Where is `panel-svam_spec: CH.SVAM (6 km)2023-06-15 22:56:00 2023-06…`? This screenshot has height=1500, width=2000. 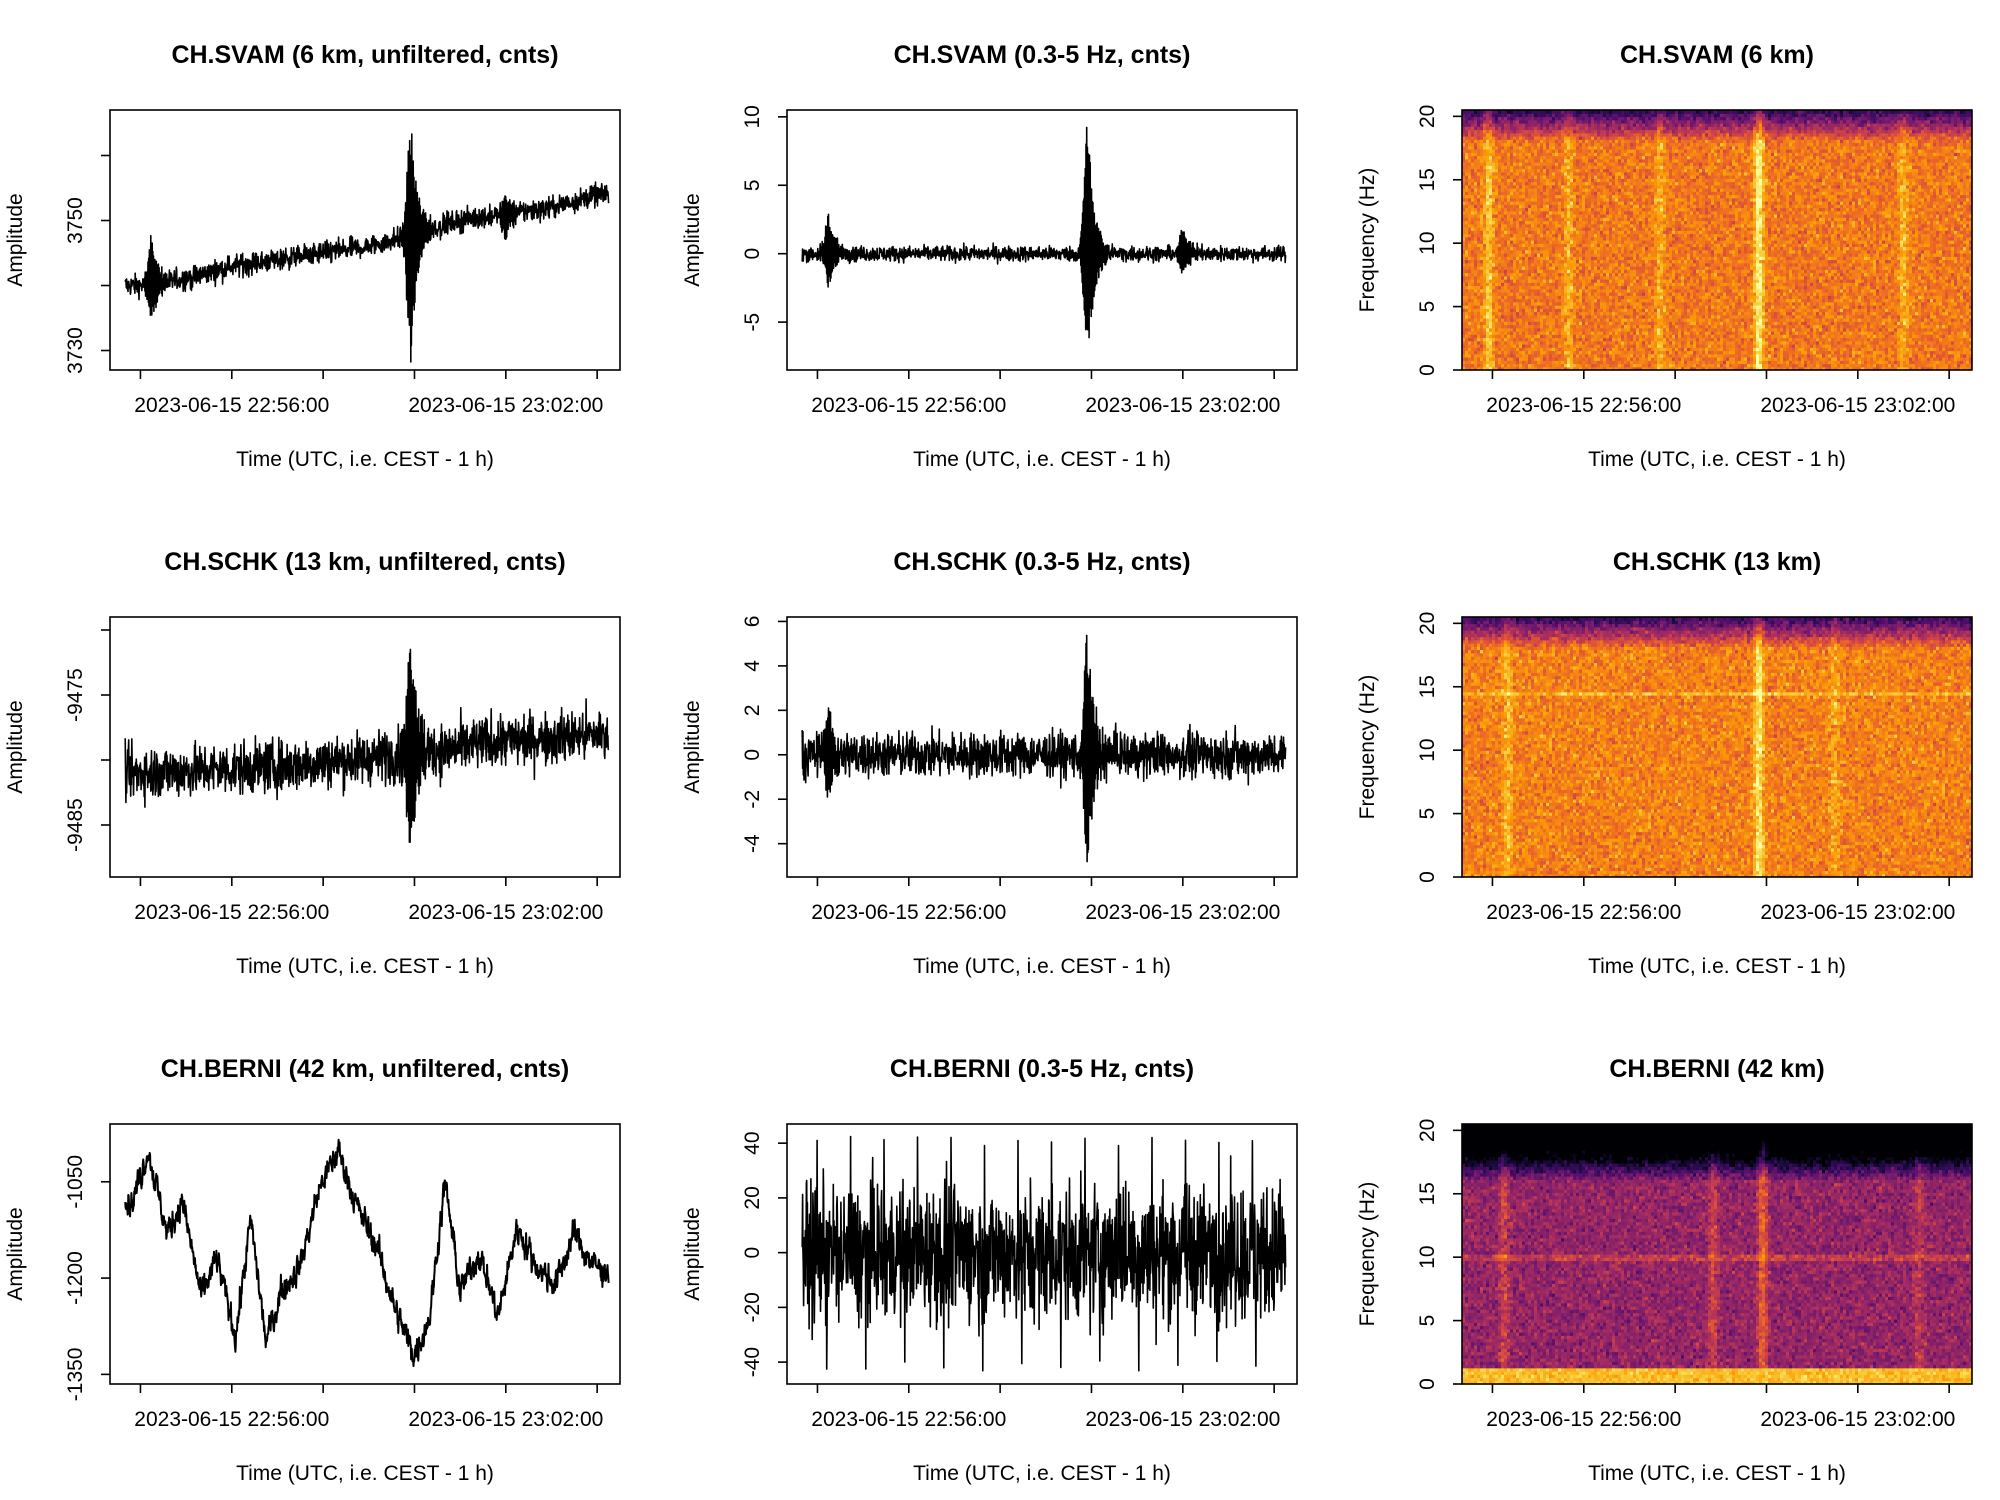 panel-svam_spec: CH.SVAM (6 km)2023-06-15 22:56:00 2023-06… is located at coordinates (1664, 256).